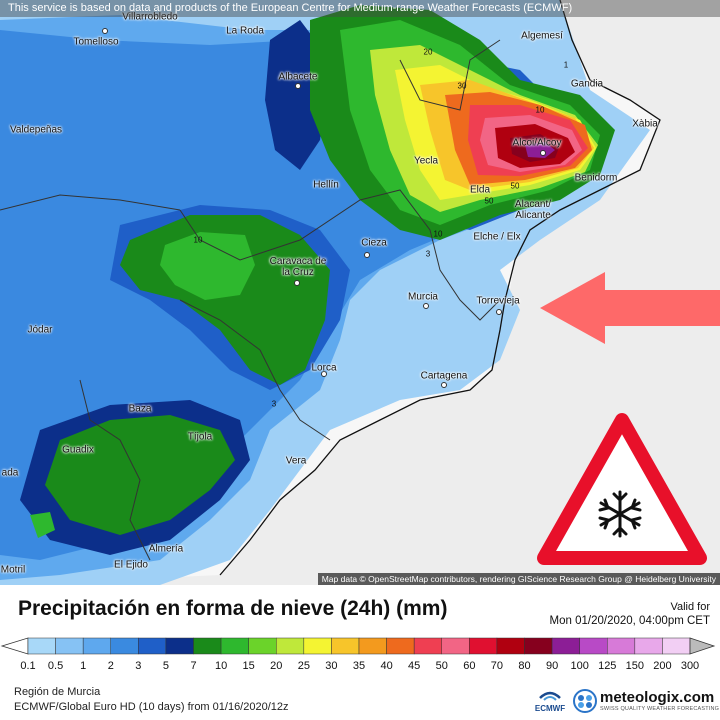  What do you see at coordinates (298, 77) in the screenshot?
I see `city-albacete: Albacete` at bounding box center [298, 77].